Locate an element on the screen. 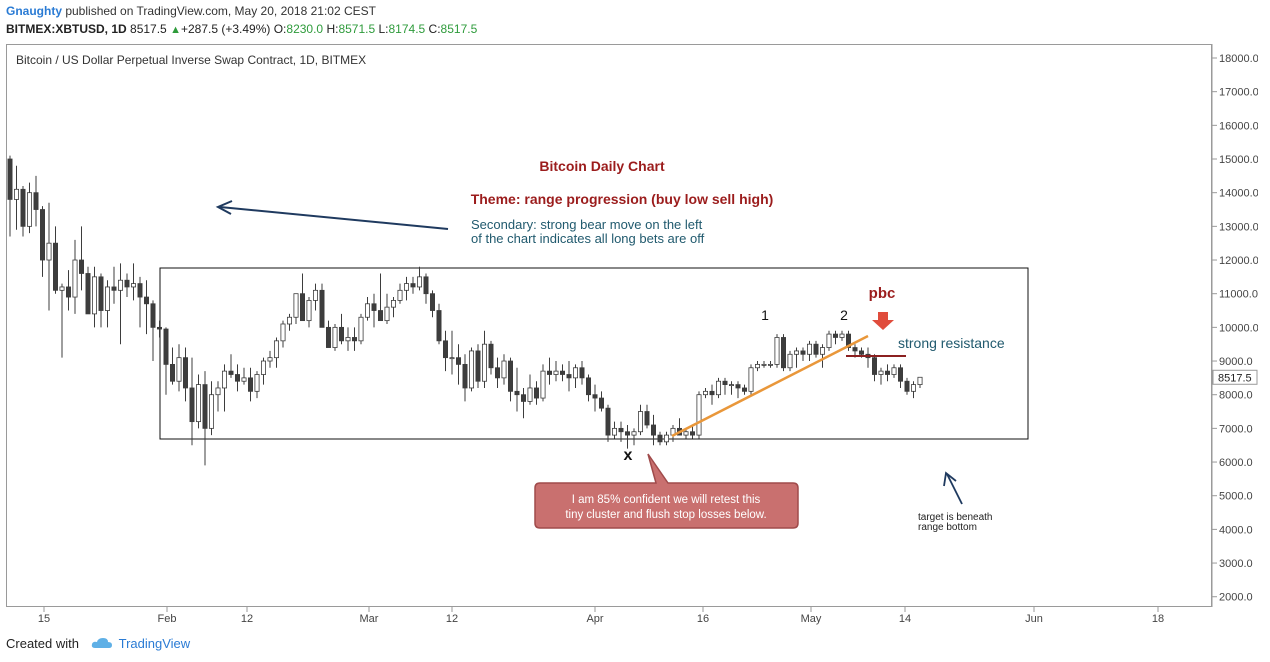  y-tick-label: 15000.0 is located at coordinates (1238, 160).